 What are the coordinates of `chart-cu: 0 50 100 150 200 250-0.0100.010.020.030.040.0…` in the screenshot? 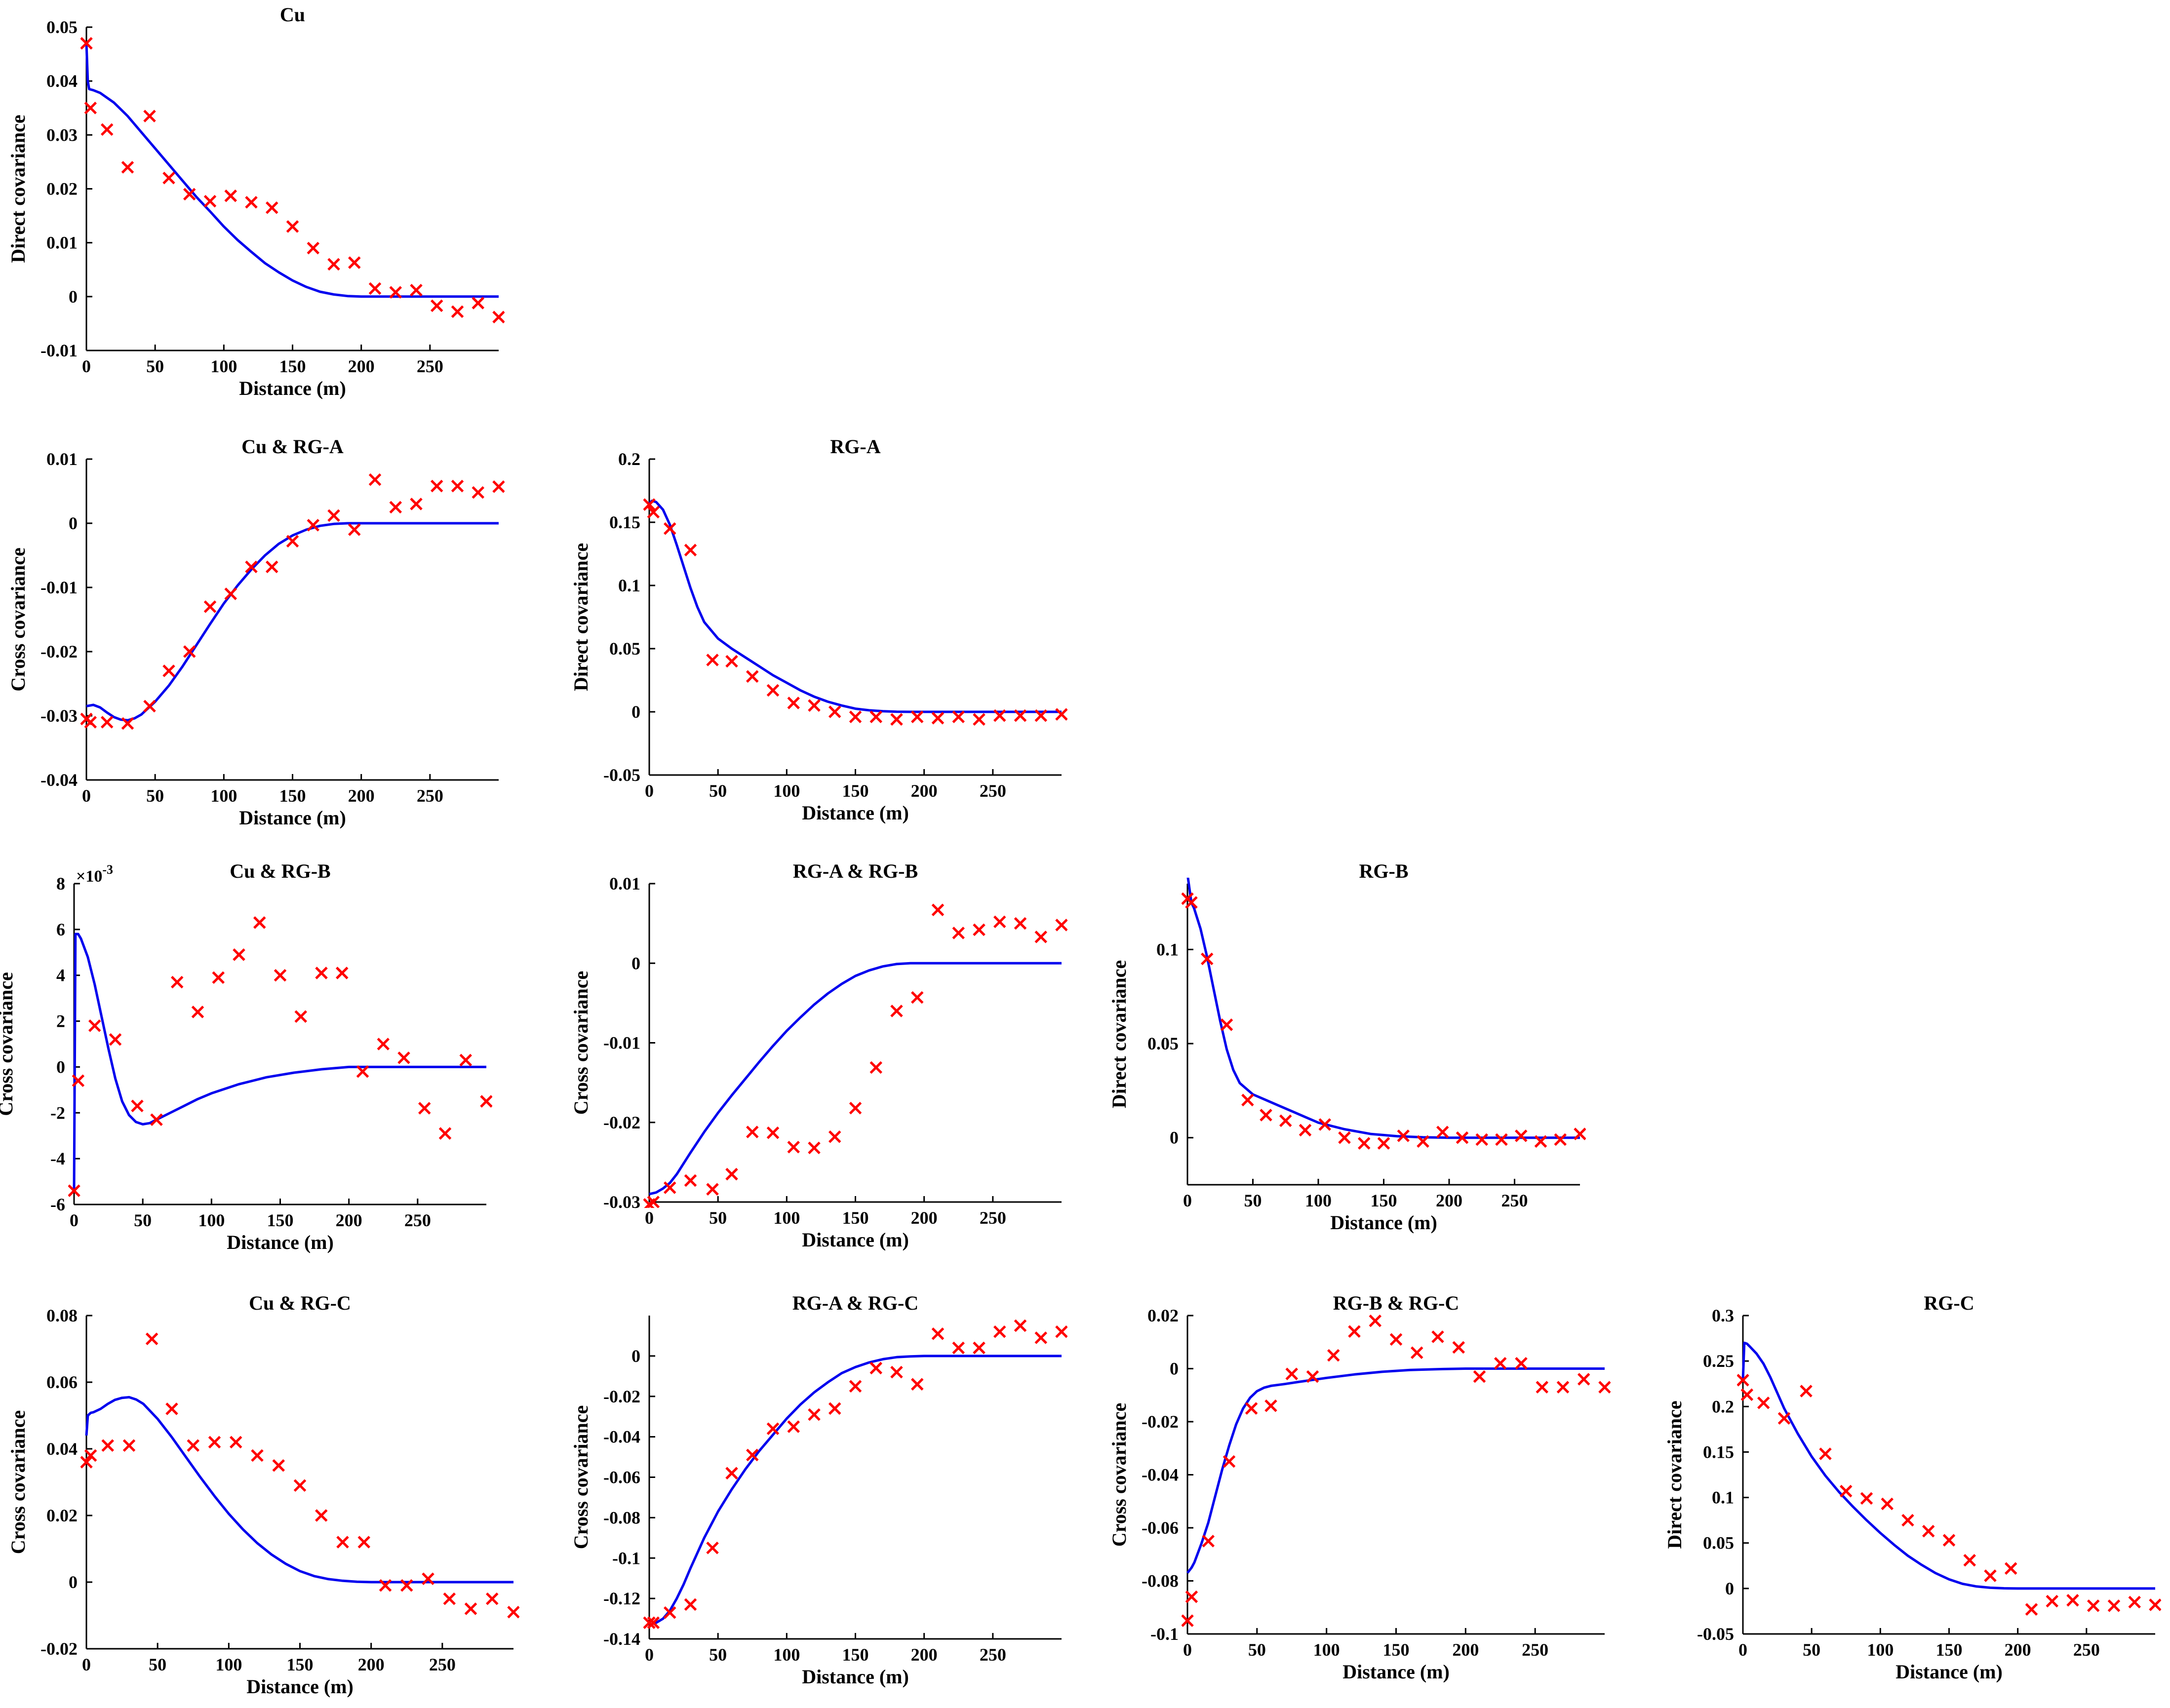 It's located at (256, 201).